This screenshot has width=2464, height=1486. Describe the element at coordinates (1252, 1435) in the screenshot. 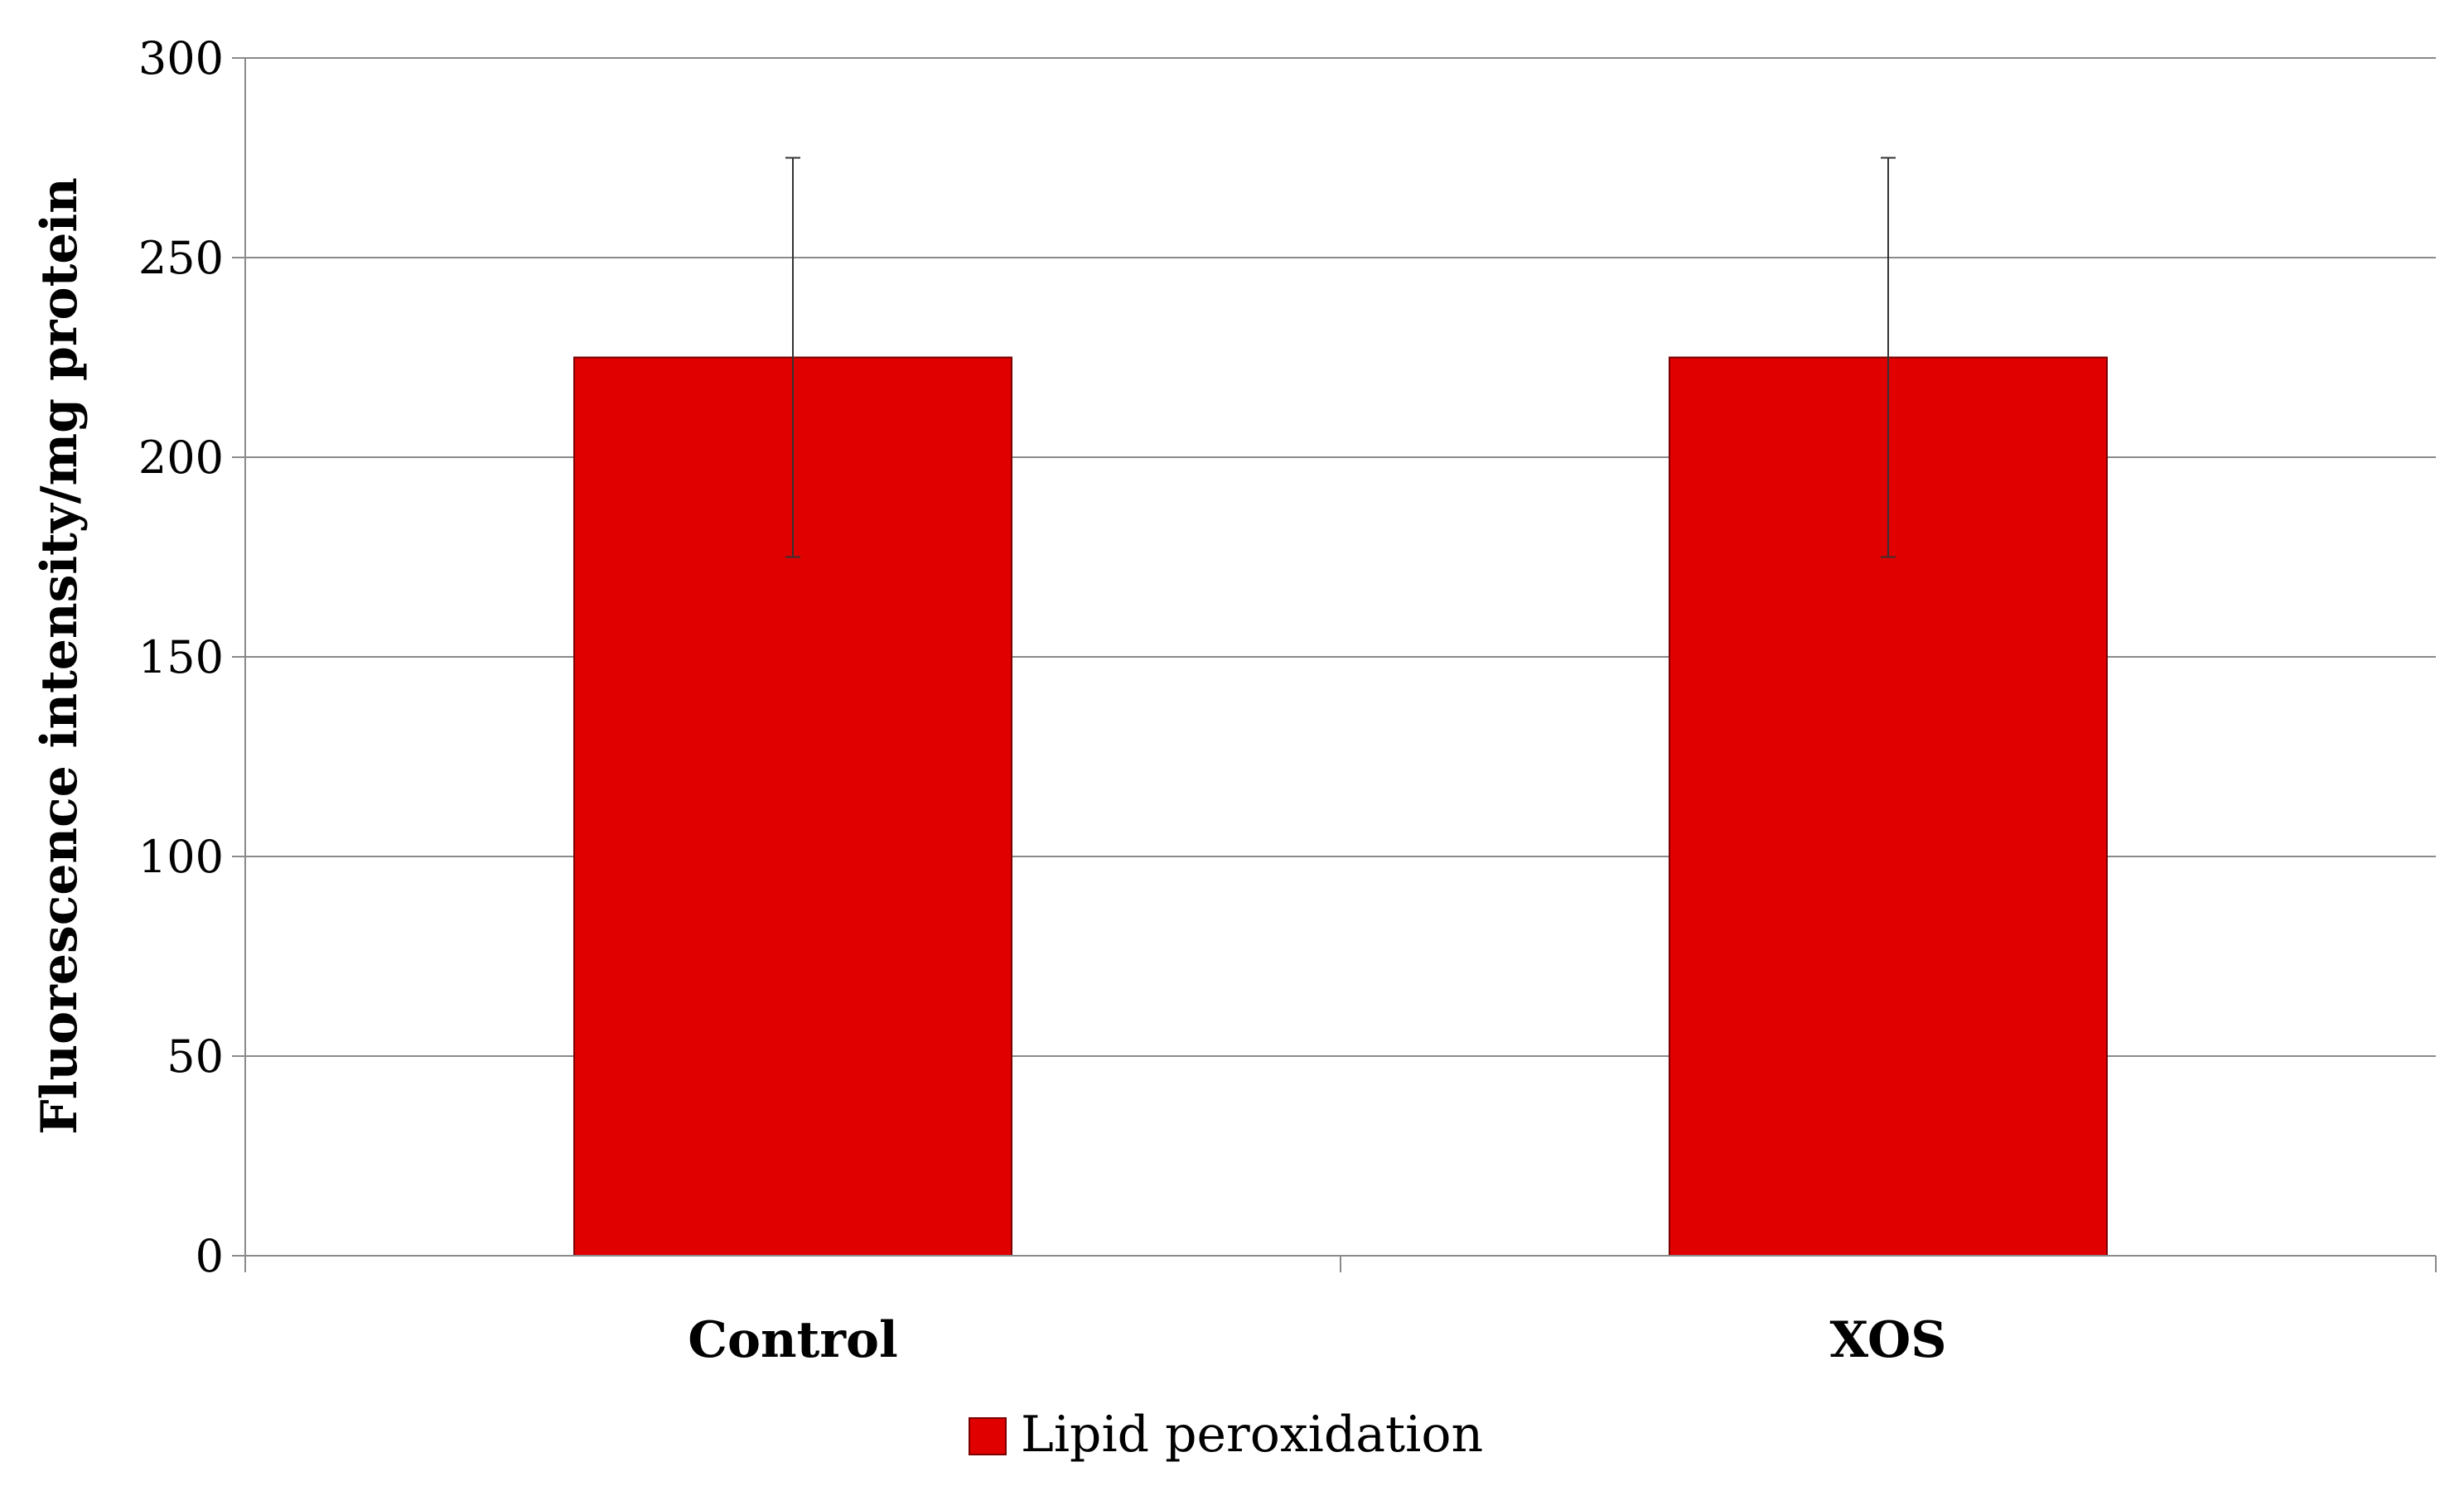

I see `legend-label: Lipid peroxidation` at that location.